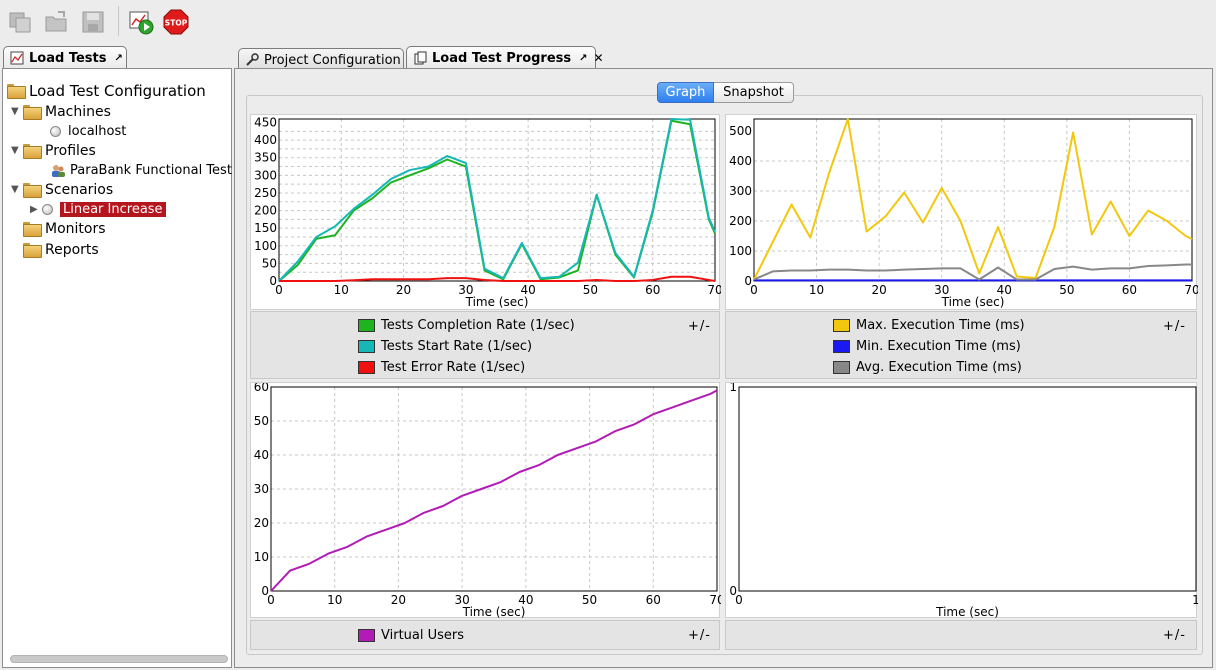 The image size is (1216, 670). What do you see at coordinates (423, 635) in the screenshot?
I see `legend-label: Virtual Users` at bounding box center [423, 635].